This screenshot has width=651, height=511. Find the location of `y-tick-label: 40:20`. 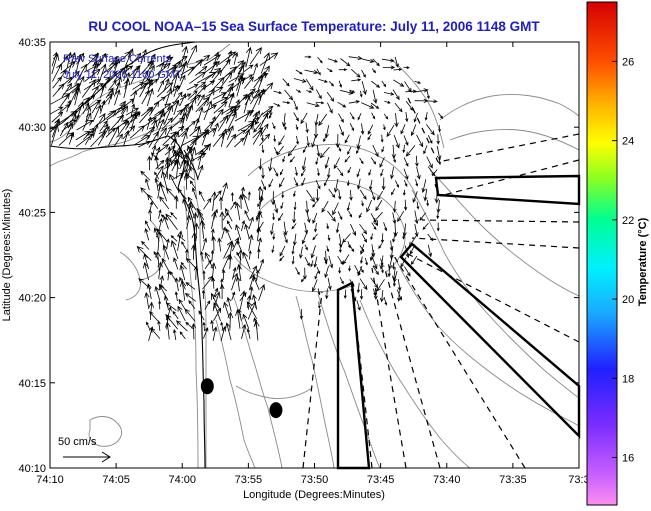

y-tick-label: 40:20 is located at coordinates (32, 299).